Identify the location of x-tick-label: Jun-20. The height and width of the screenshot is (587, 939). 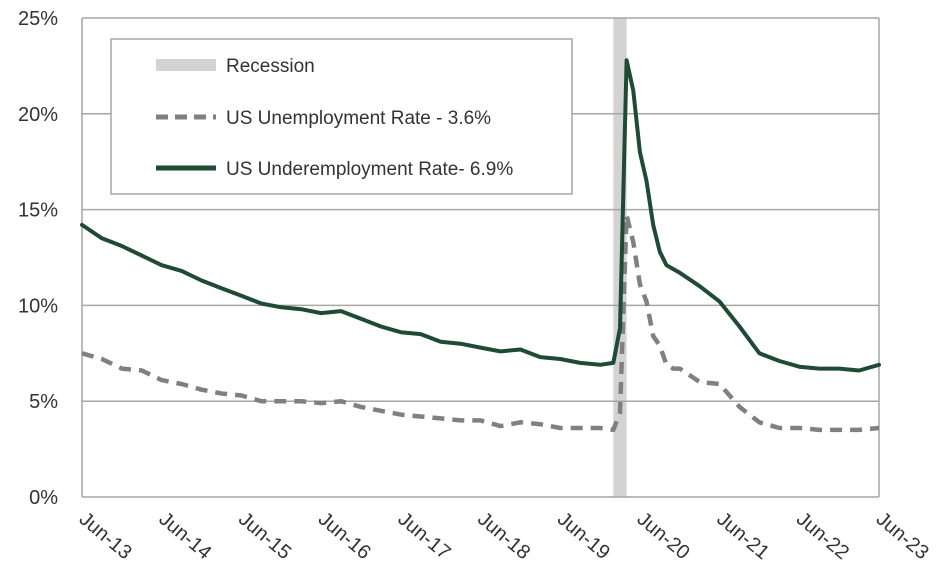
(663, 536).